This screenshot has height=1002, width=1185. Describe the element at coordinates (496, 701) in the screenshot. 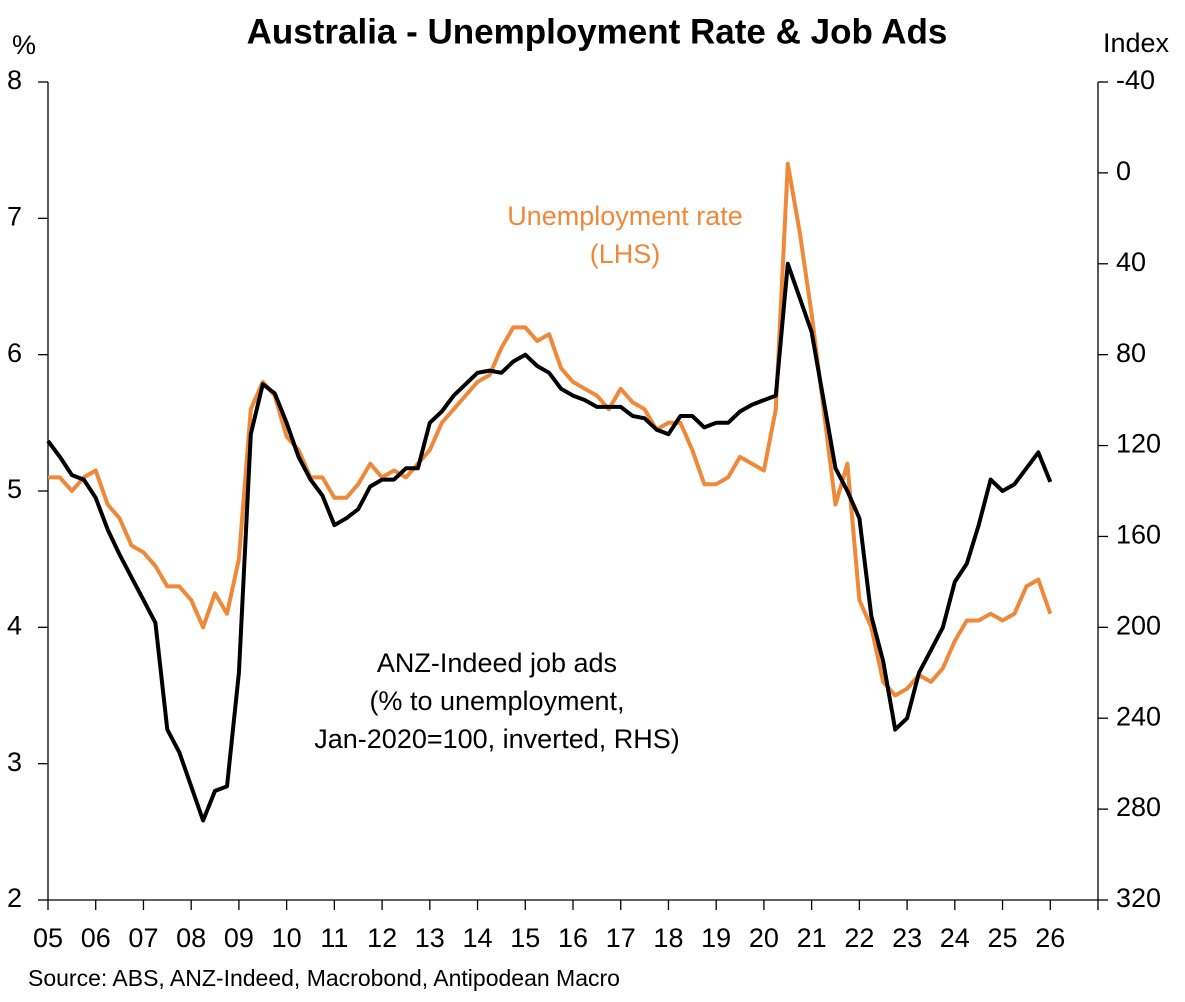

I see `annotation: (% to unemployment,` at that location.